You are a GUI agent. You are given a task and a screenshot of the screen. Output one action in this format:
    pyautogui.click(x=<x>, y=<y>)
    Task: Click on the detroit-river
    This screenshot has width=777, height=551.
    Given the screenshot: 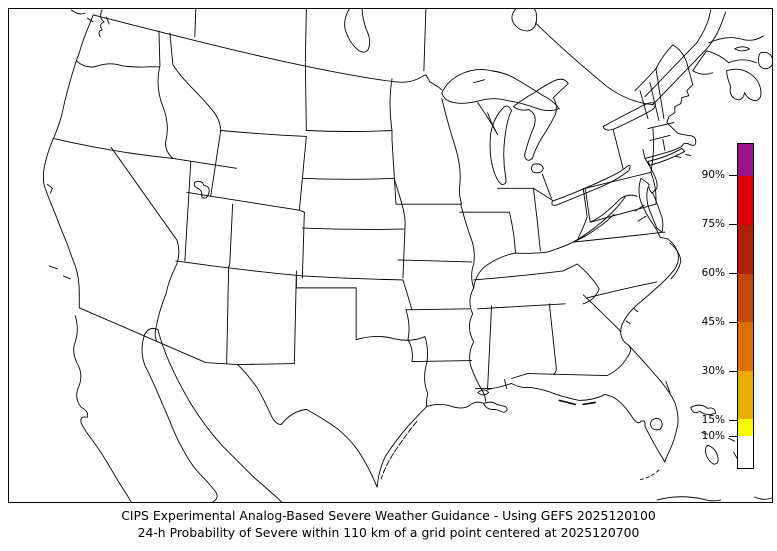 What is the action you would take?
    pyautogui.click(x=546, y=186)
    